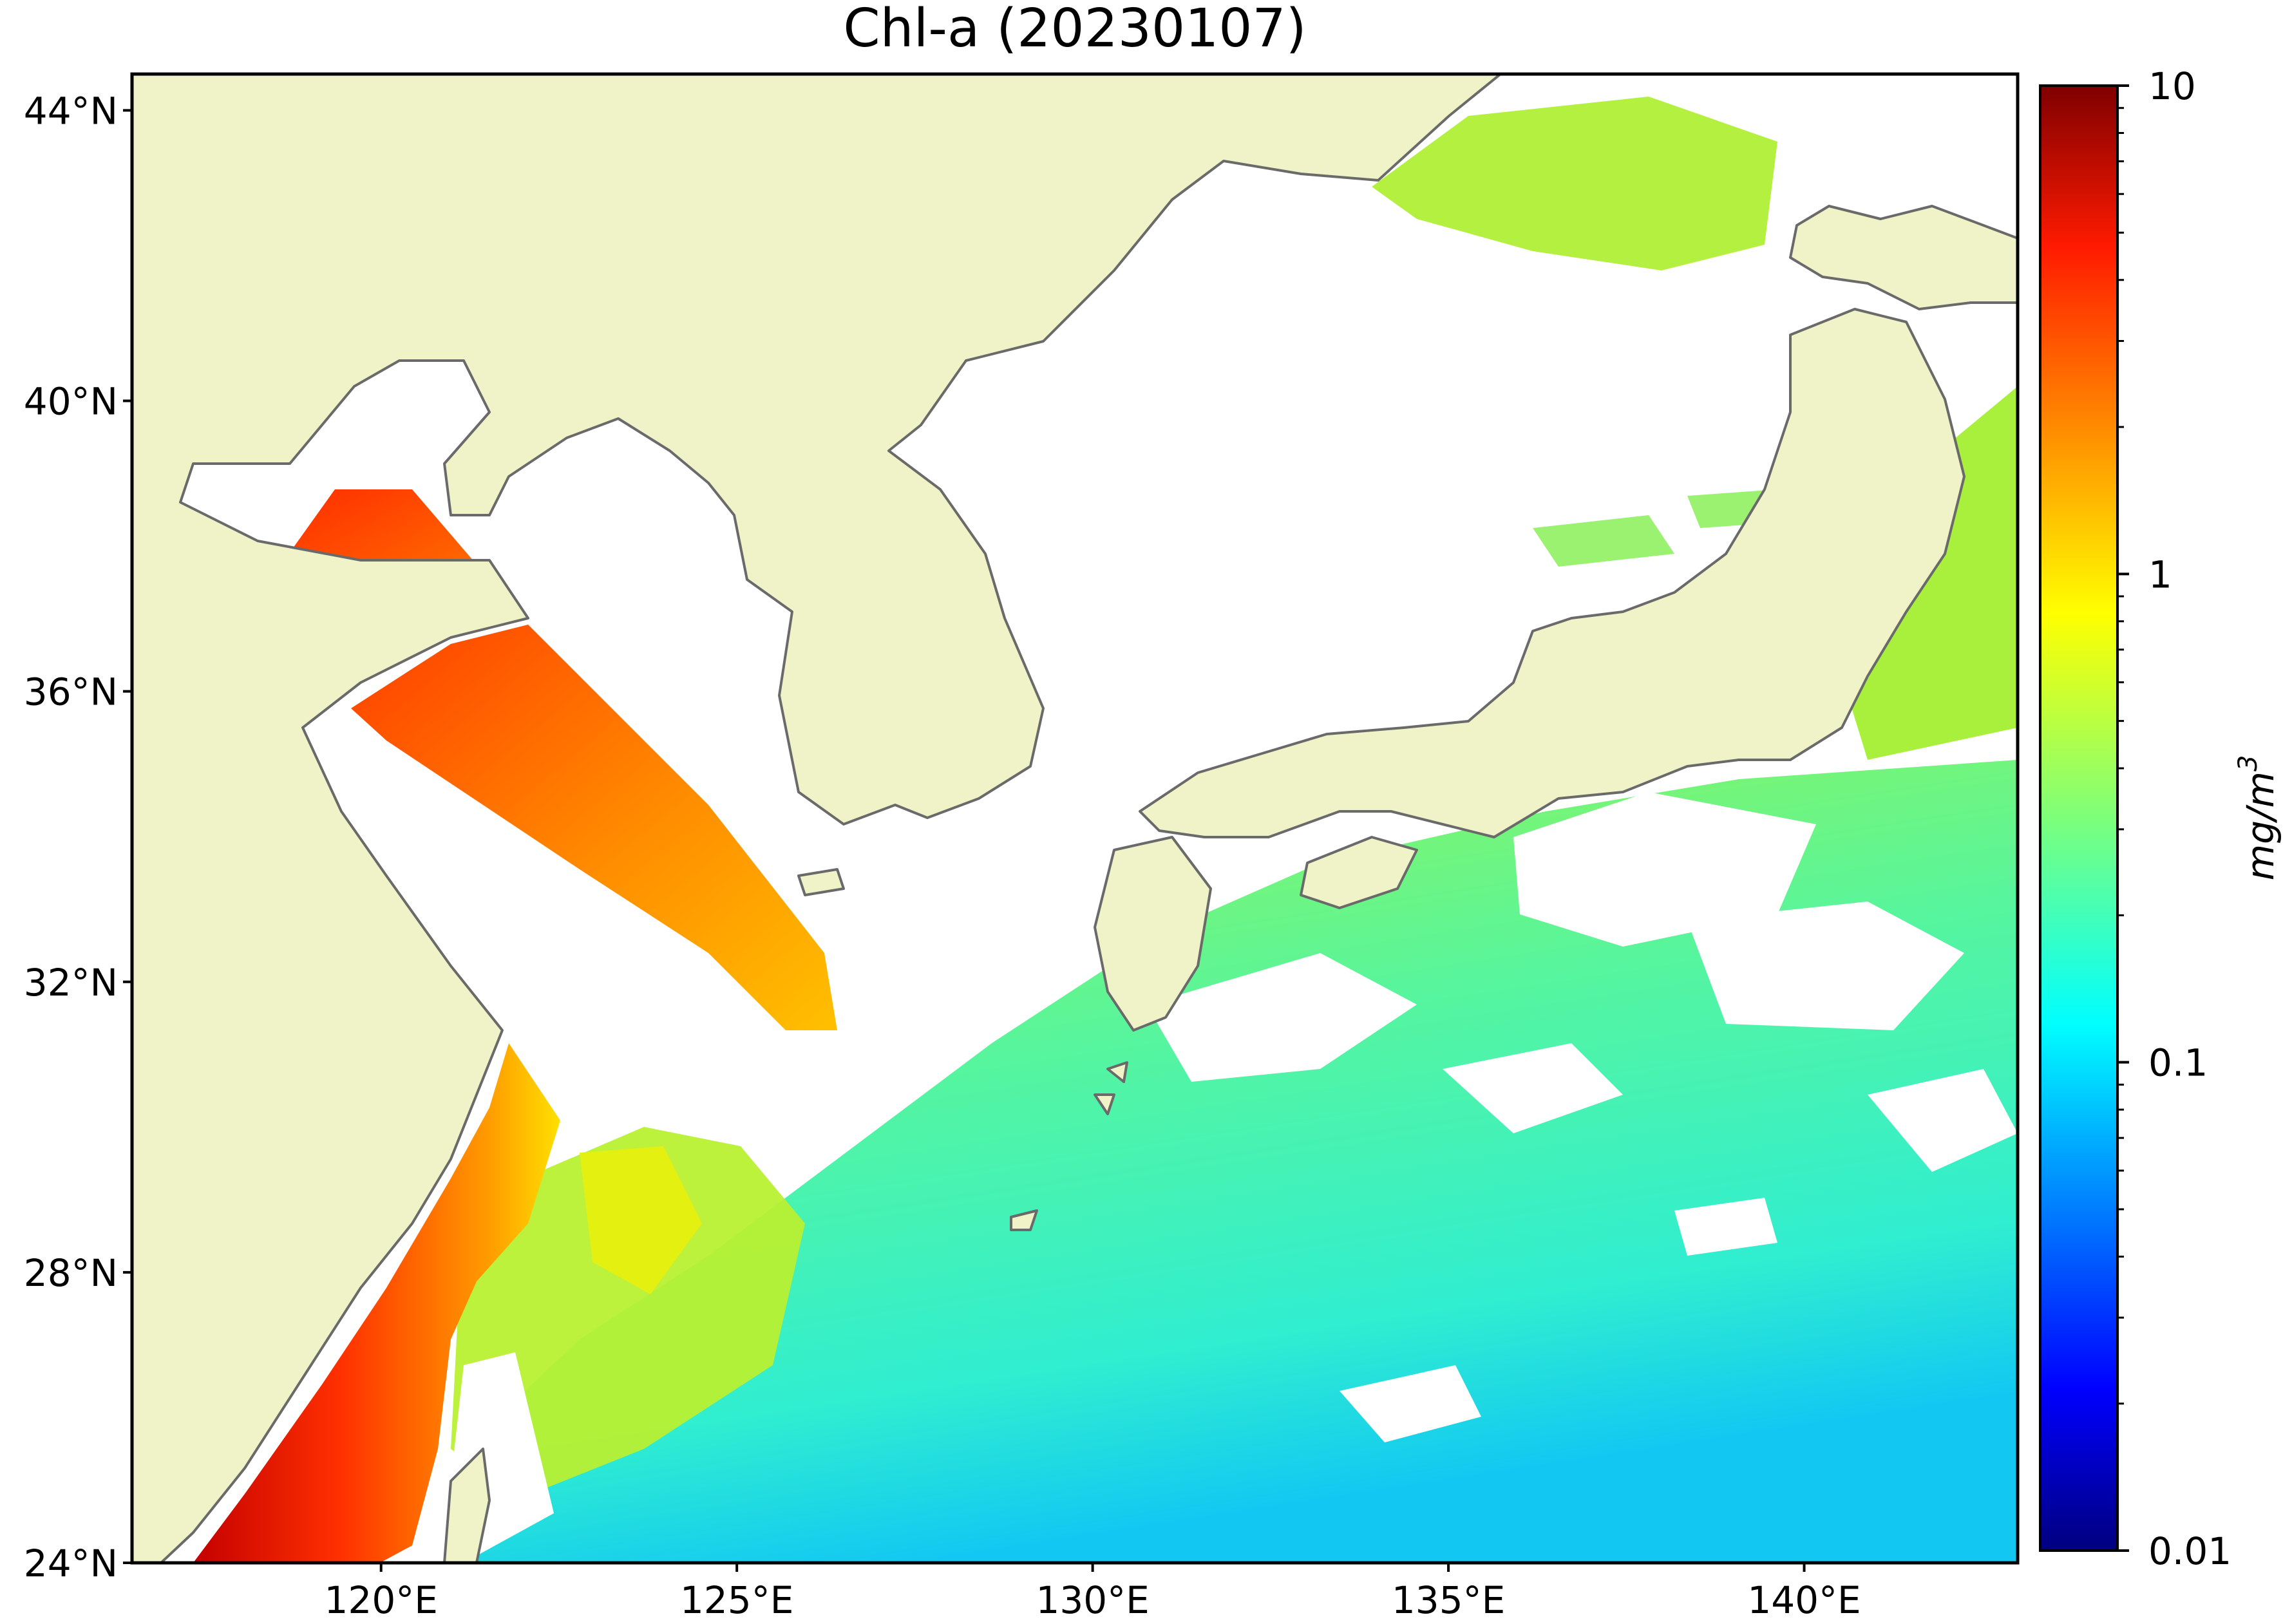  I want to click on colorbar-tick-label: 0.1, so click(2178, 1063).